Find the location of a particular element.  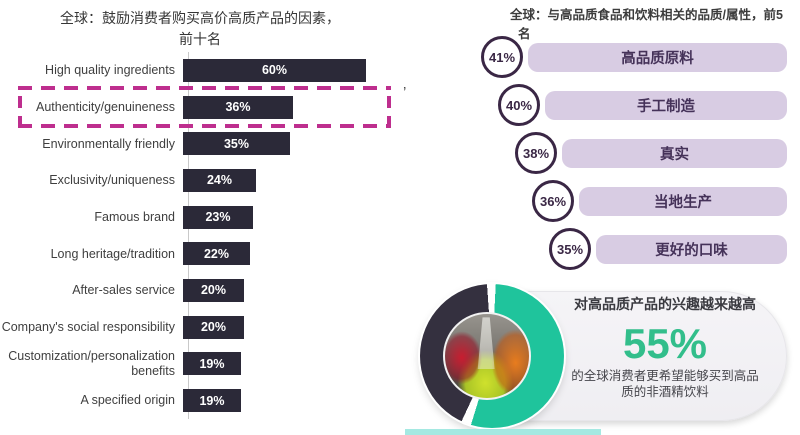

bar-row: Famous brand 23% is located at coordinates (200, 217).